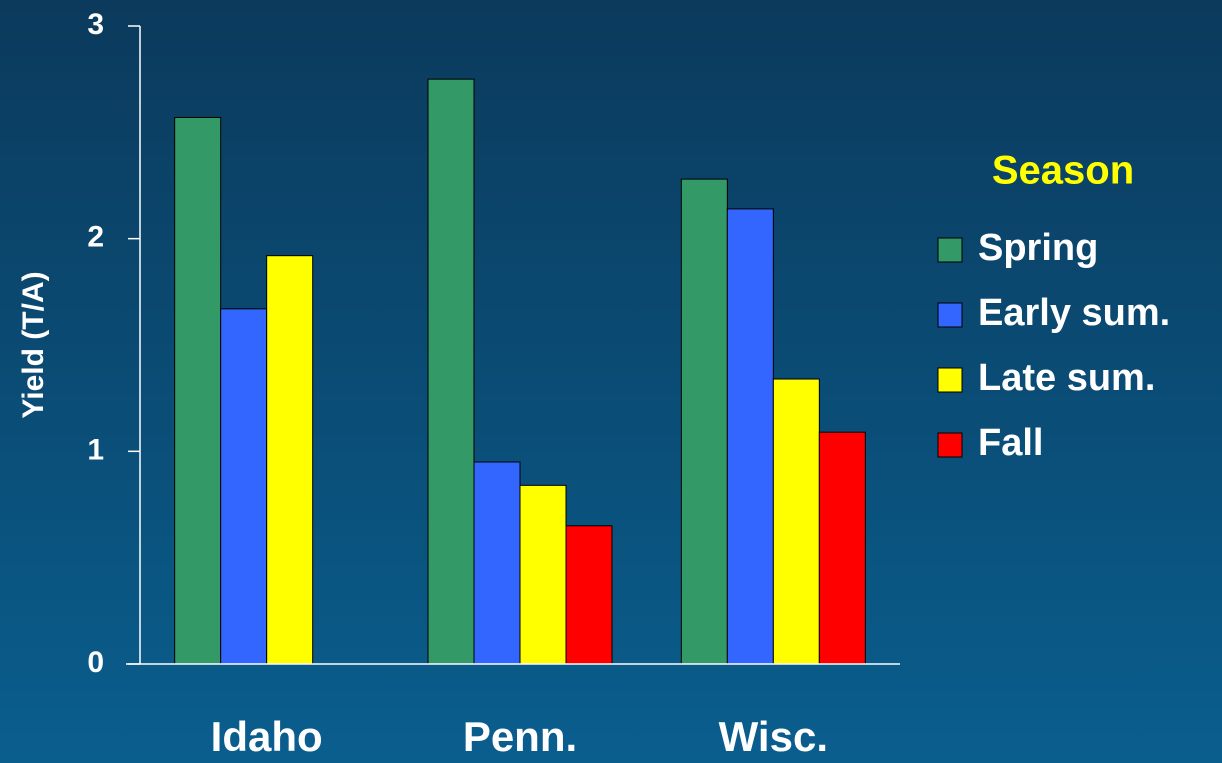  Describe the element at coordinates (1074, 313) in the screenshot. I see `legend-label: Early sum.` at that location.